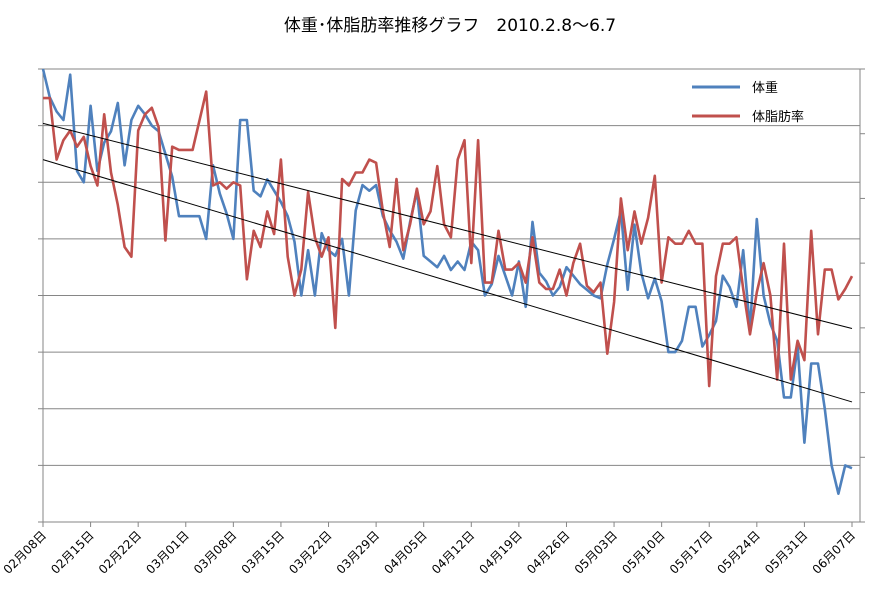  Describe the element at coordinates (453, 552) in the screenshot. I see `x-tick-label: 04月12日` at that location.